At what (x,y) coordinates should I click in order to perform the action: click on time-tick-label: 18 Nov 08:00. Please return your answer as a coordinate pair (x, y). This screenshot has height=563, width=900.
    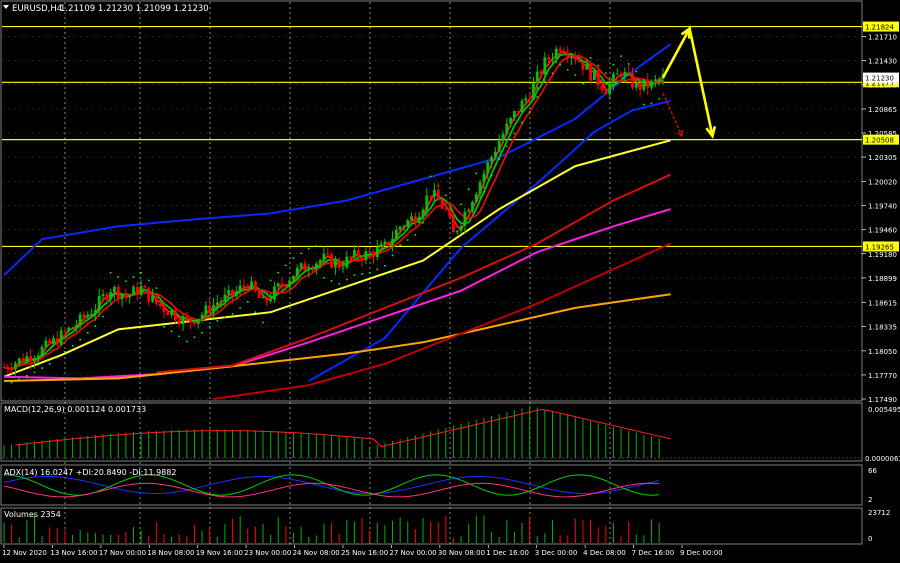
    Looking at the image, I should click on (170, 553).